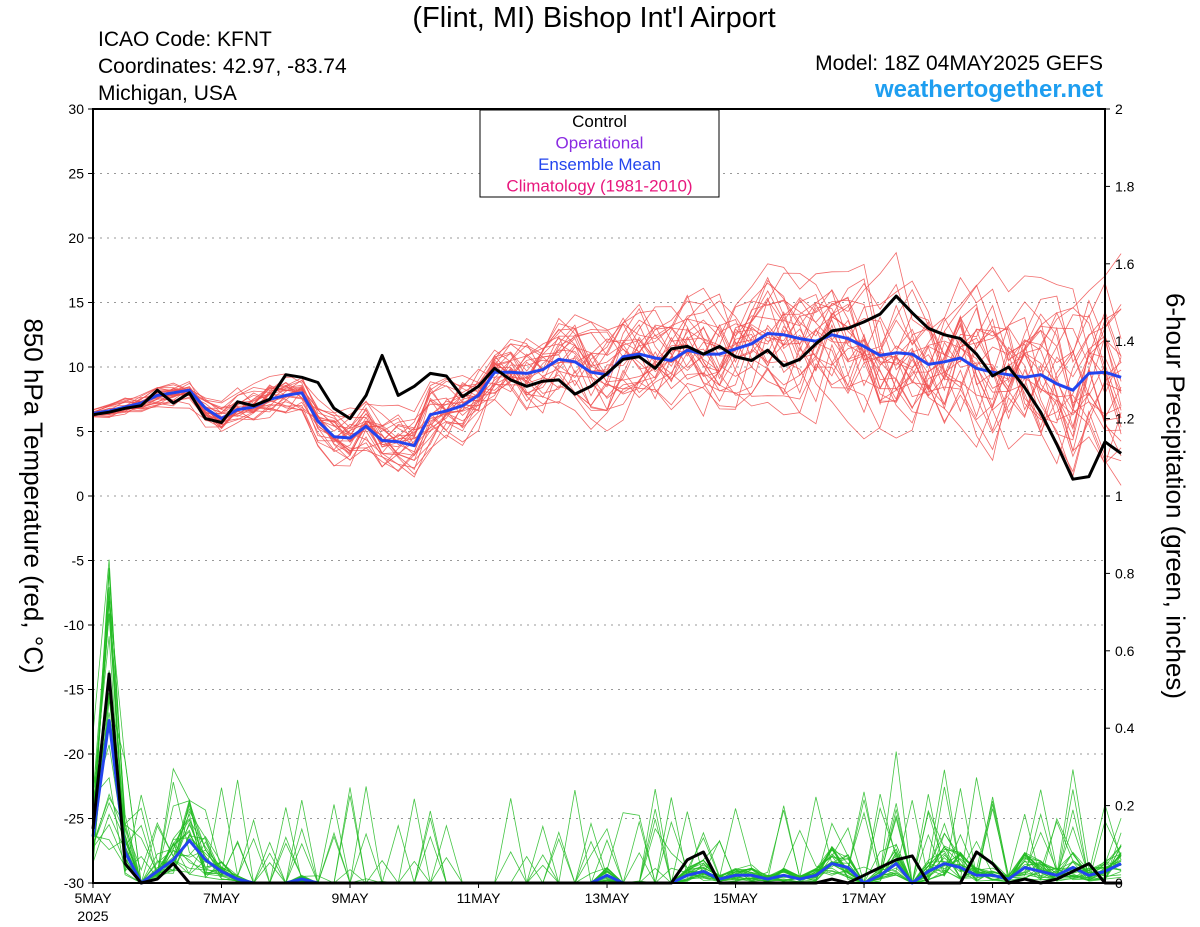 The height and width of the screenshot is (927, 1200). I want to click on legend-entry: Climatology (1981-2010), so click(599, 186).